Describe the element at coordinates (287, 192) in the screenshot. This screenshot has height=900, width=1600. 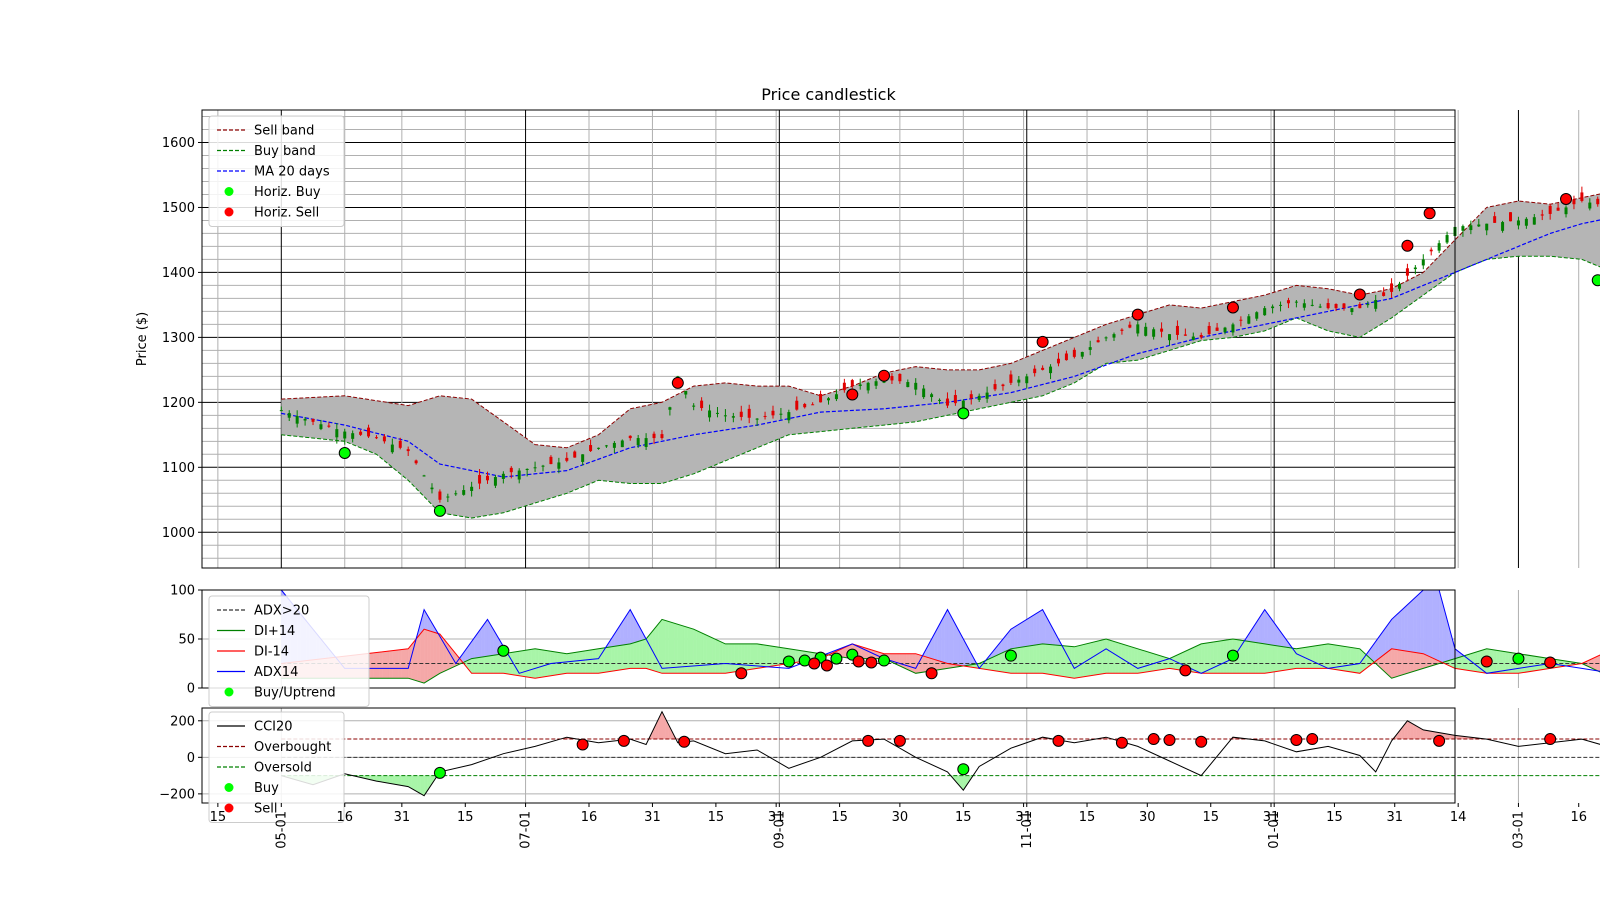
I see `legend-label: Horiz. Buy` at that location.